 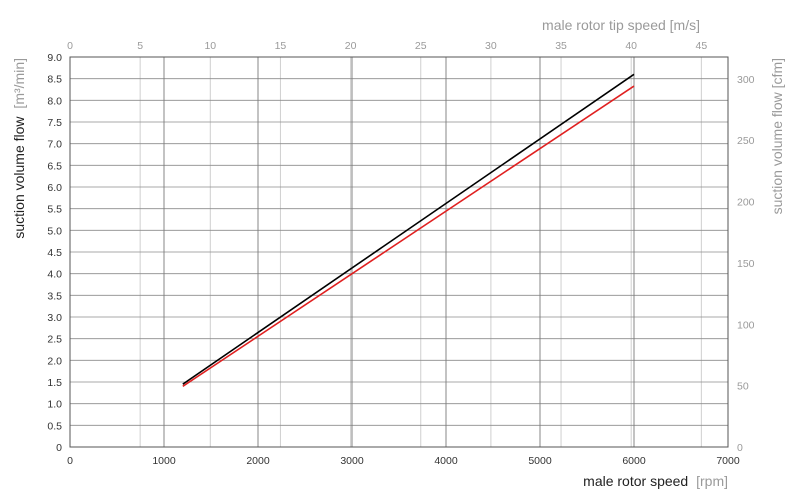 What do you see at coordinates (54, 318) in the screenshot?
I see `y-tick-label: 3.0` at bounding box center [54, 318].